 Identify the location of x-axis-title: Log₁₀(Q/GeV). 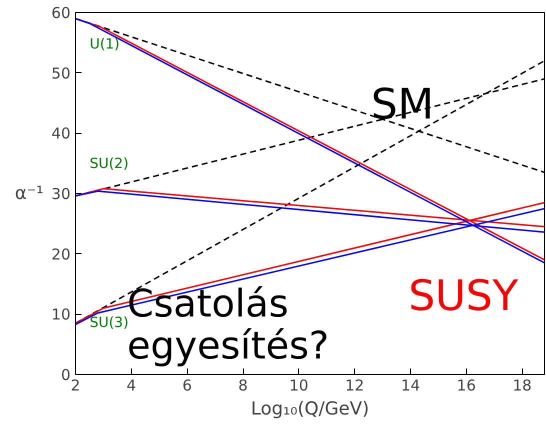
(310, 409).